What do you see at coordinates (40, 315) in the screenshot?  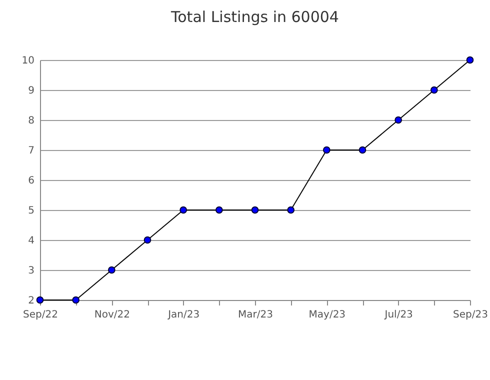 I see `x-tick-label: Sep/22` at bounding box center [40, 315].